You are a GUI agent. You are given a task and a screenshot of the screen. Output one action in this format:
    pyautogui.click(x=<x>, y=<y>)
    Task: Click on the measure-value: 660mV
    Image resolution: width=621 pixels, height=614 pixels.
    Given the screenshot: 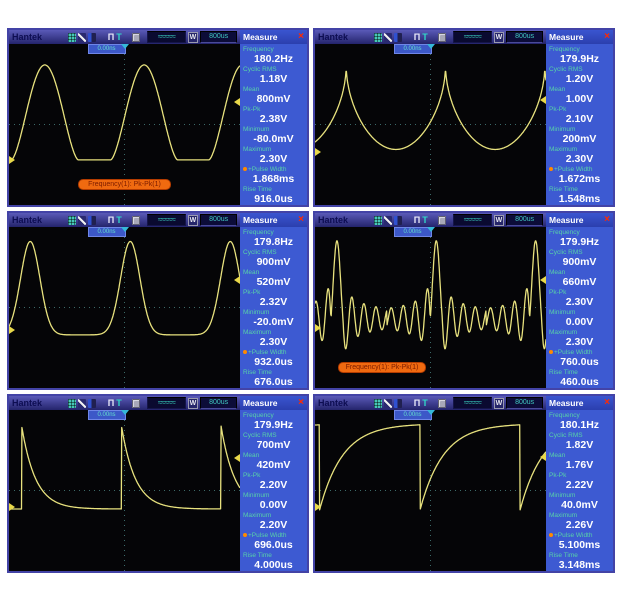 What is the action you would take?
    pyautogui.click(x=579, y=281)
    